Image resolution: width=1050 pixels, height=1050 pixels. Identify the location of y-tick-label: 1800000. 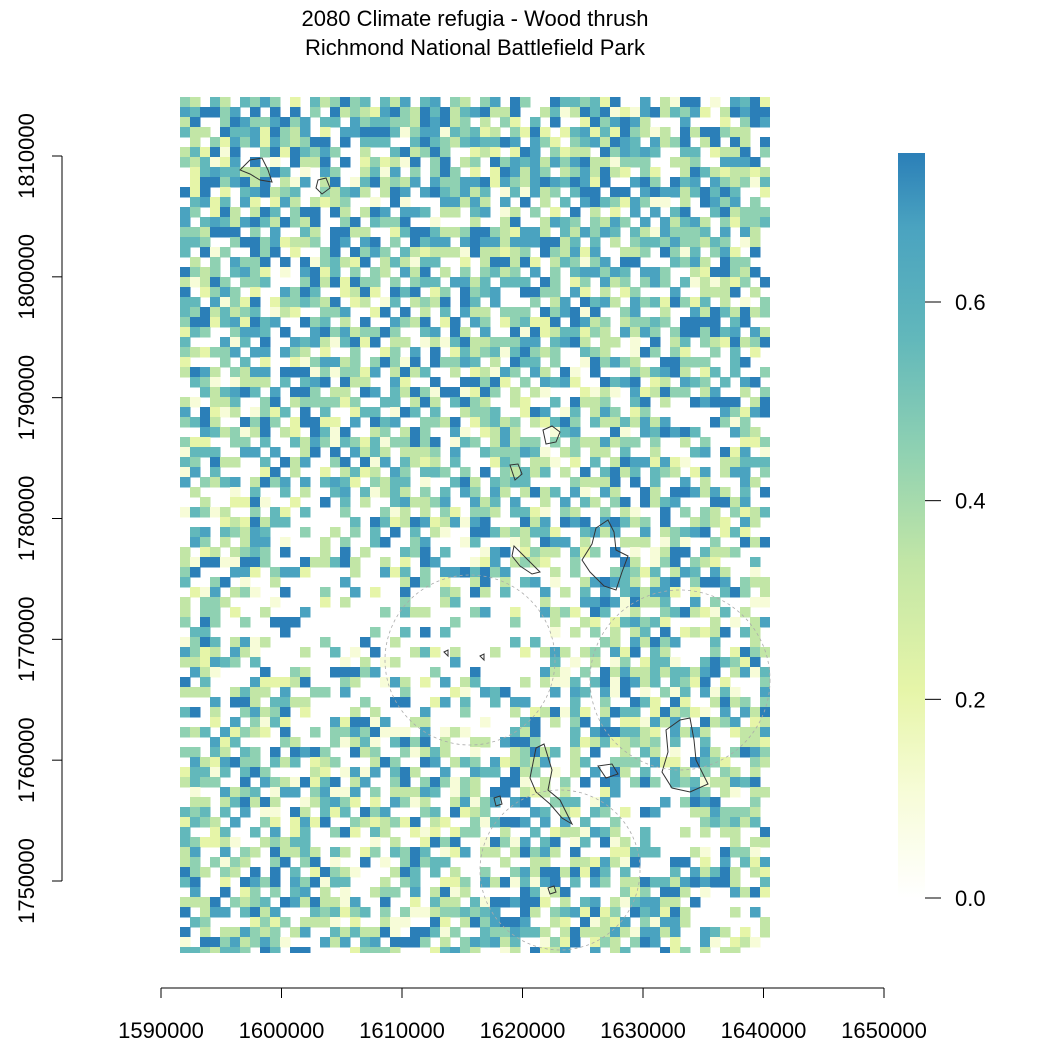
(26, 277).